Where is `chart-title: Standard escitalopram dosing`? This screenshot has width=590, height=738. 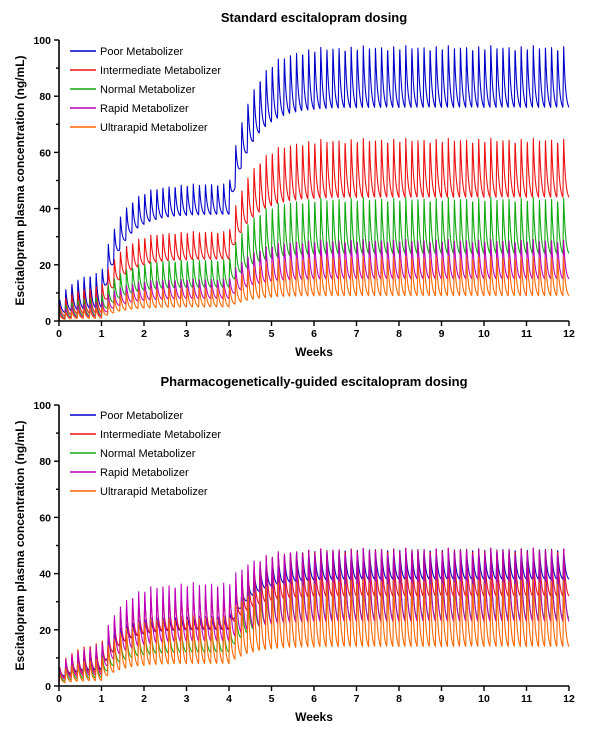
chart-title: Standard escitalopram dosing is located at coordinates (314, 17).